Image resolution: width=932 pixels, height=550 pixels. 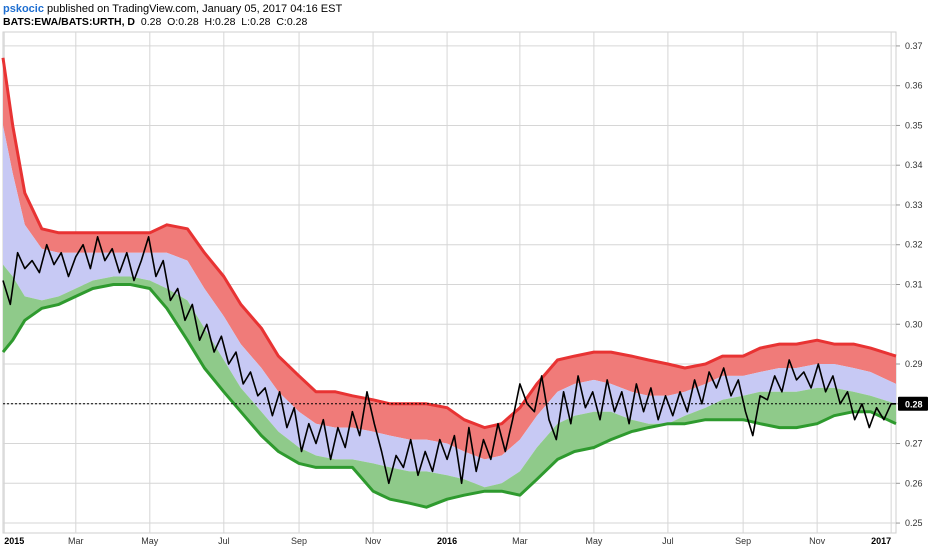 What do you see at coordinates (914, 364) in the screenshot?
I see `y-tick-label: 0.29` at bounding box center [914, 364].